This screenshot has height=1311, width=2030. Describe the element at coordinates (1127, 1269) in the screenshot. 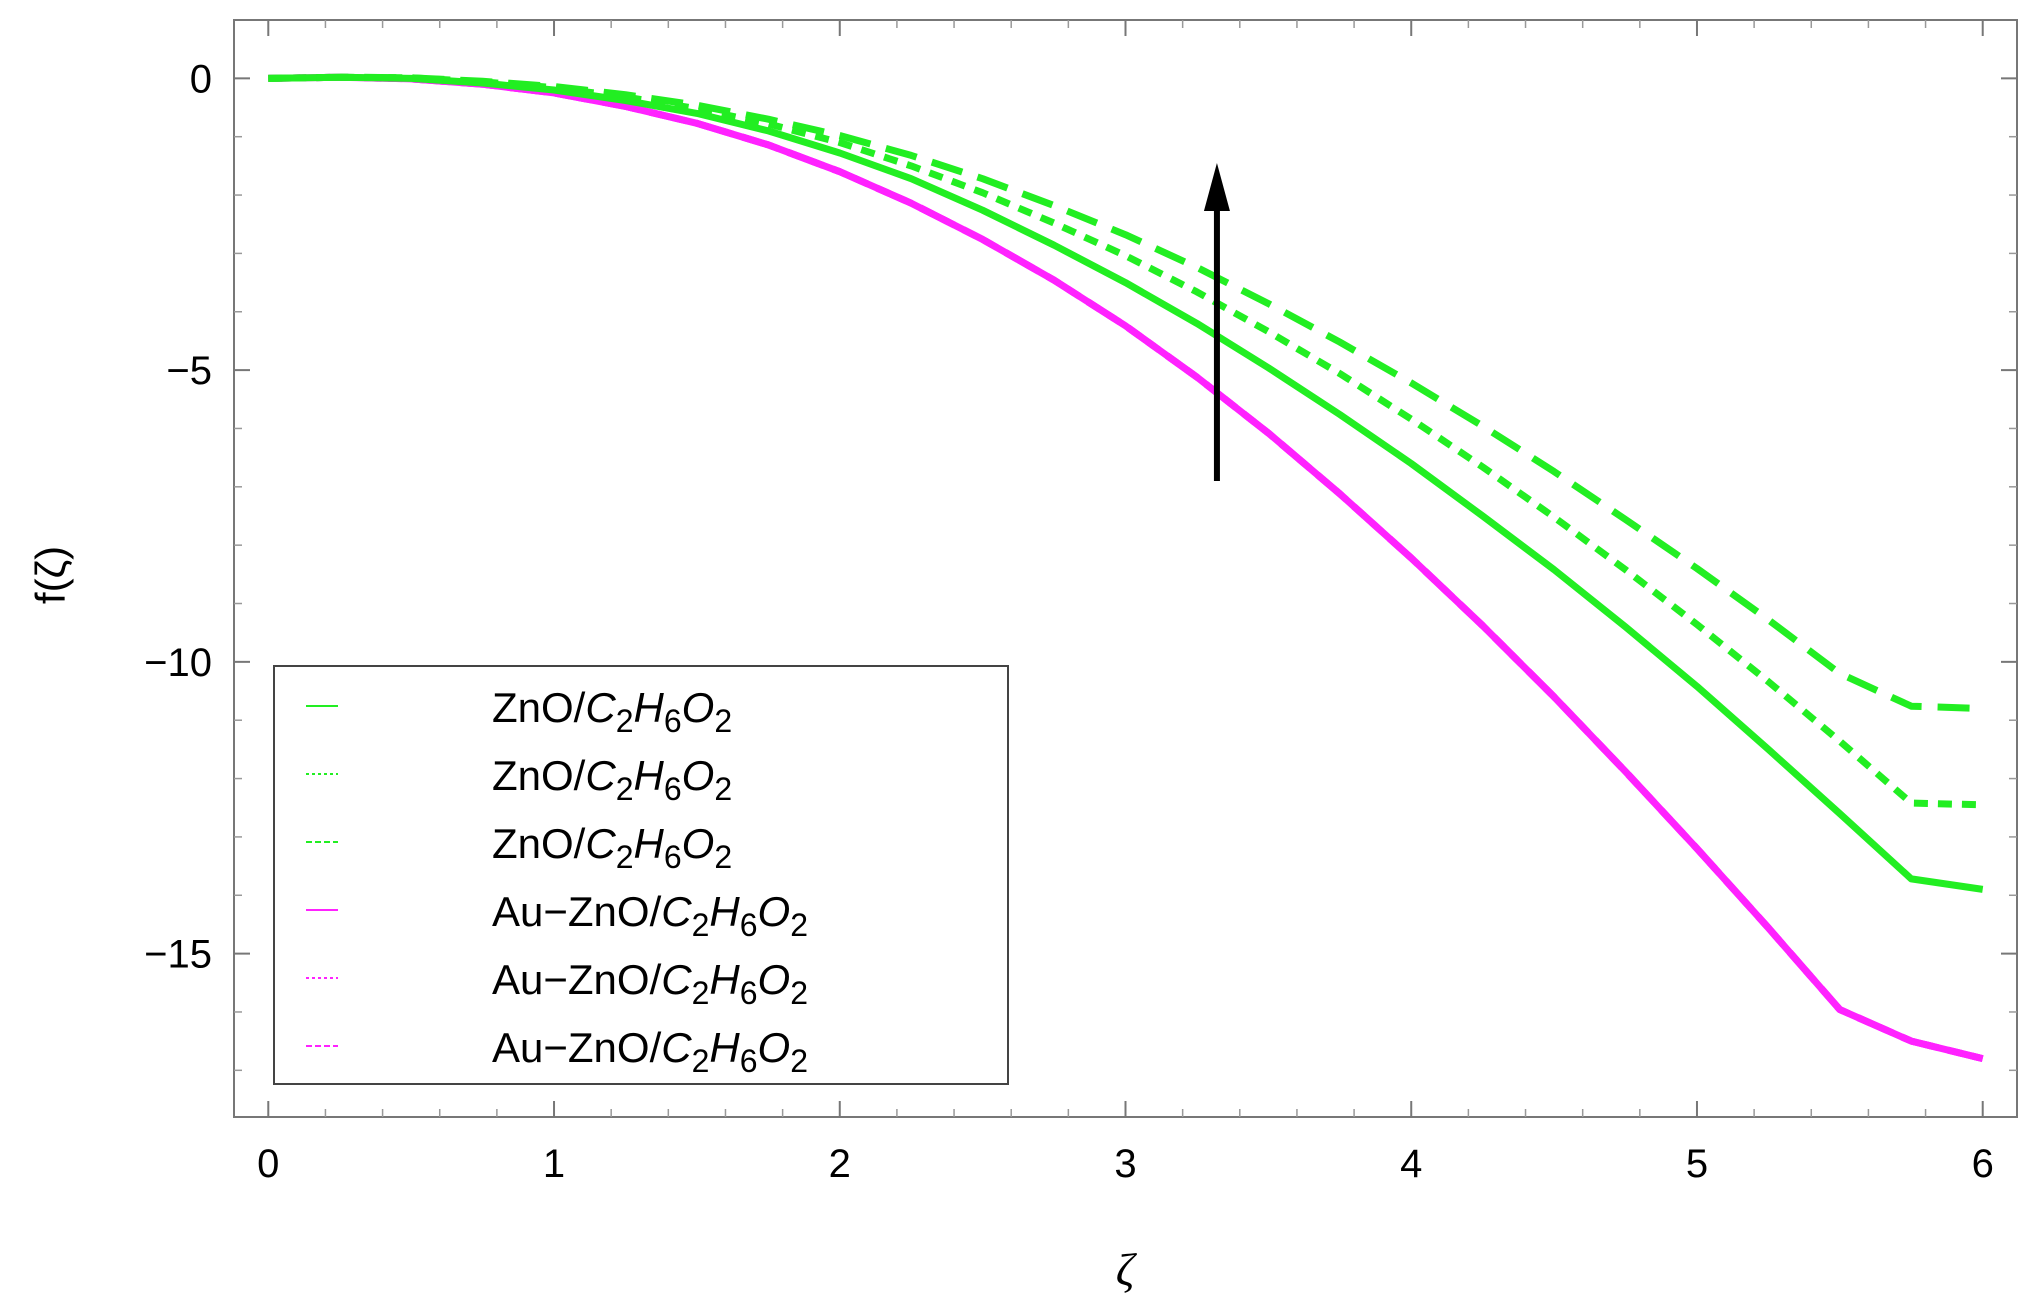

I see `x-axis-label: ζ` at that location.